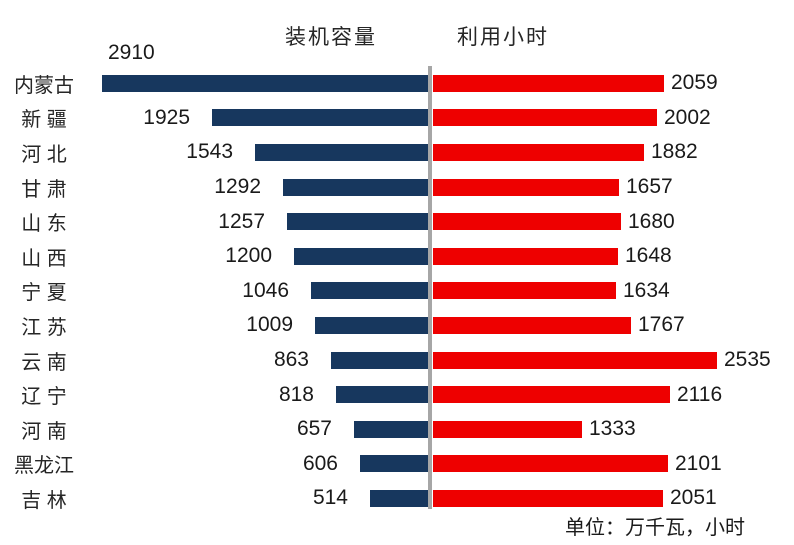 Image resolution: width=794 pixels, height=545 pixels. Describe the element at coordinates (44, 362) in the screenshot. I see `category-label: 云 南` at that location.